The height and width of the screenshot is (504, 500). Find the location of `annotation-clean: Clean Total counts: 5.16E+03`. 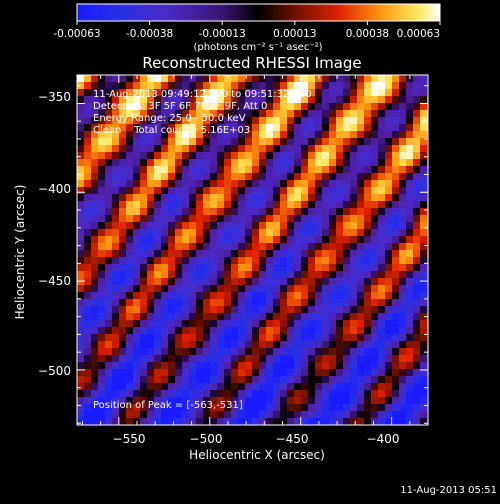

annotation-clean: Clean Total counts: 5.16E+03 is located at coordinates (171, 130).